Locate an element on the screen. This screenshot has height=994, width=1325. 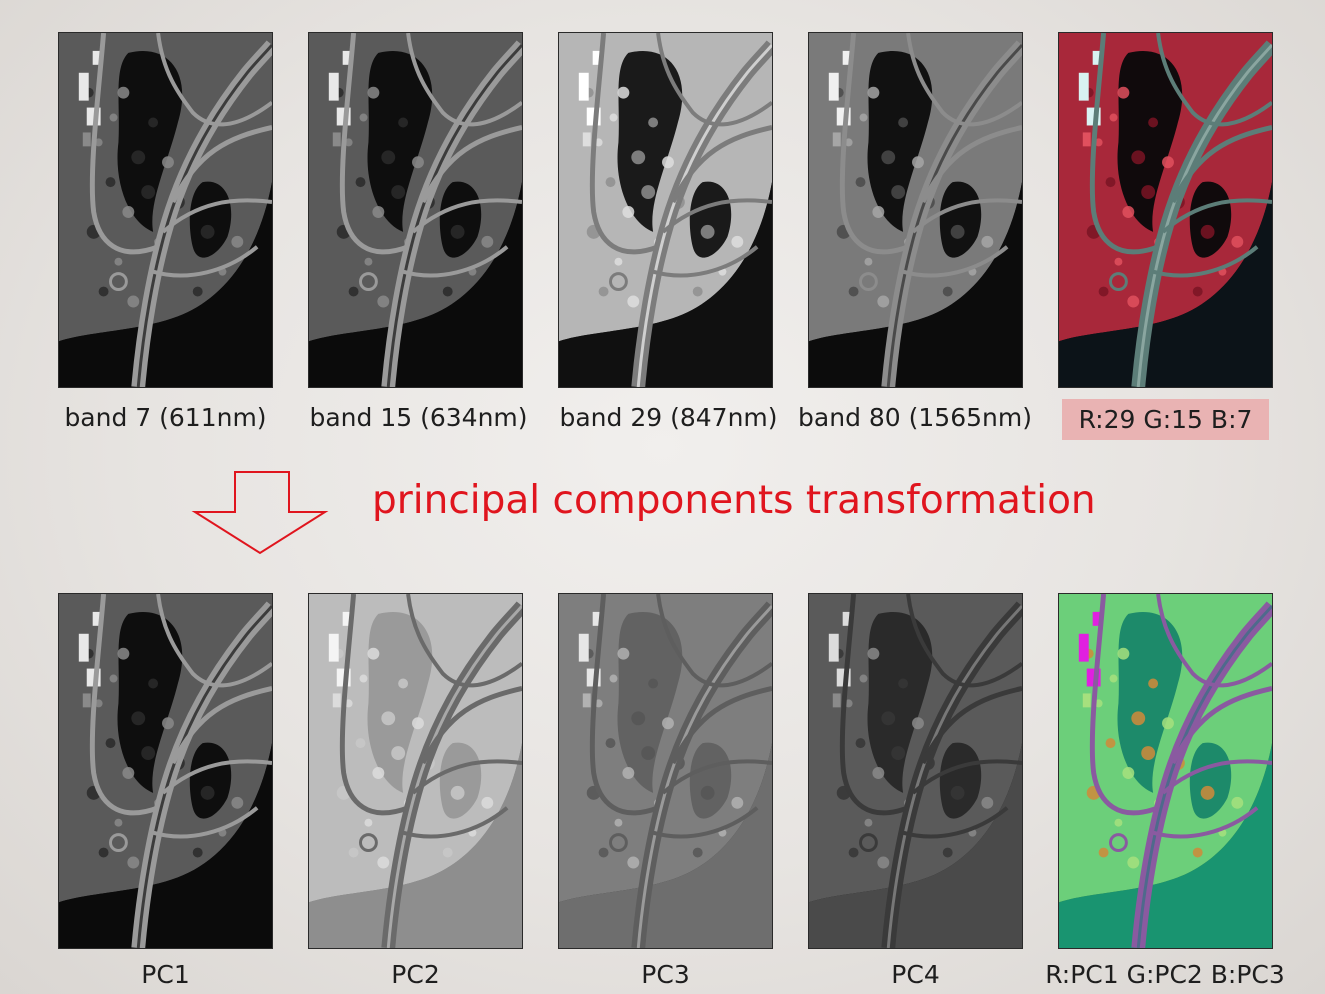
pc3-caption: PC3 is located at coordinates (665, 974).